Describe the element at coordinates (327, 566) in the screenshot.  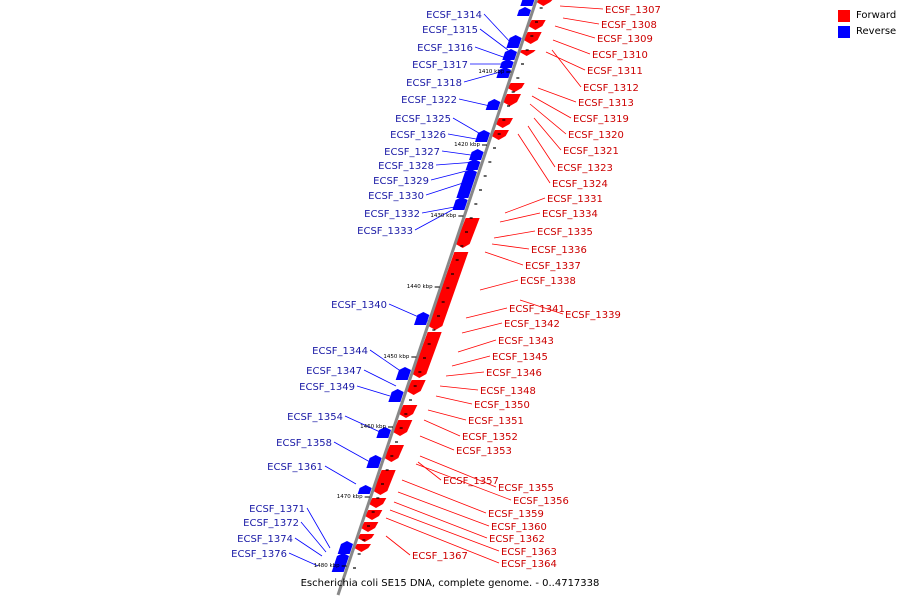
I see `scale-tick-label: 1480 kbp` at that location.